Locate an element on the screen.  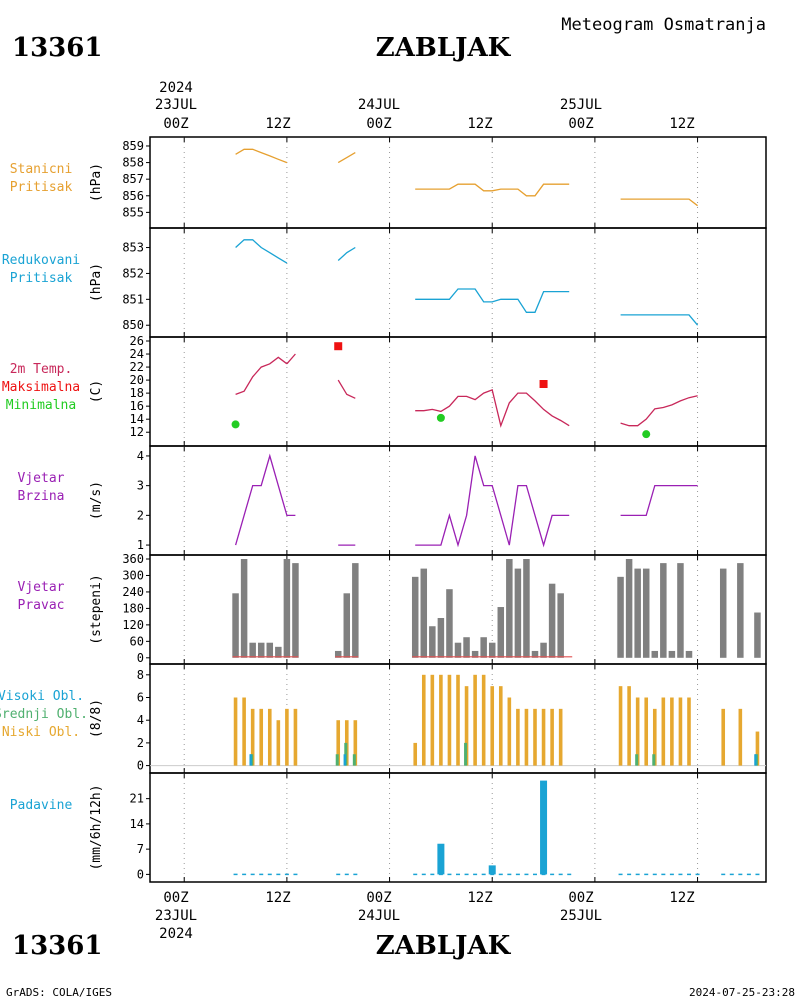
y-tick-label: 120 is located at coordinates (133, 625).